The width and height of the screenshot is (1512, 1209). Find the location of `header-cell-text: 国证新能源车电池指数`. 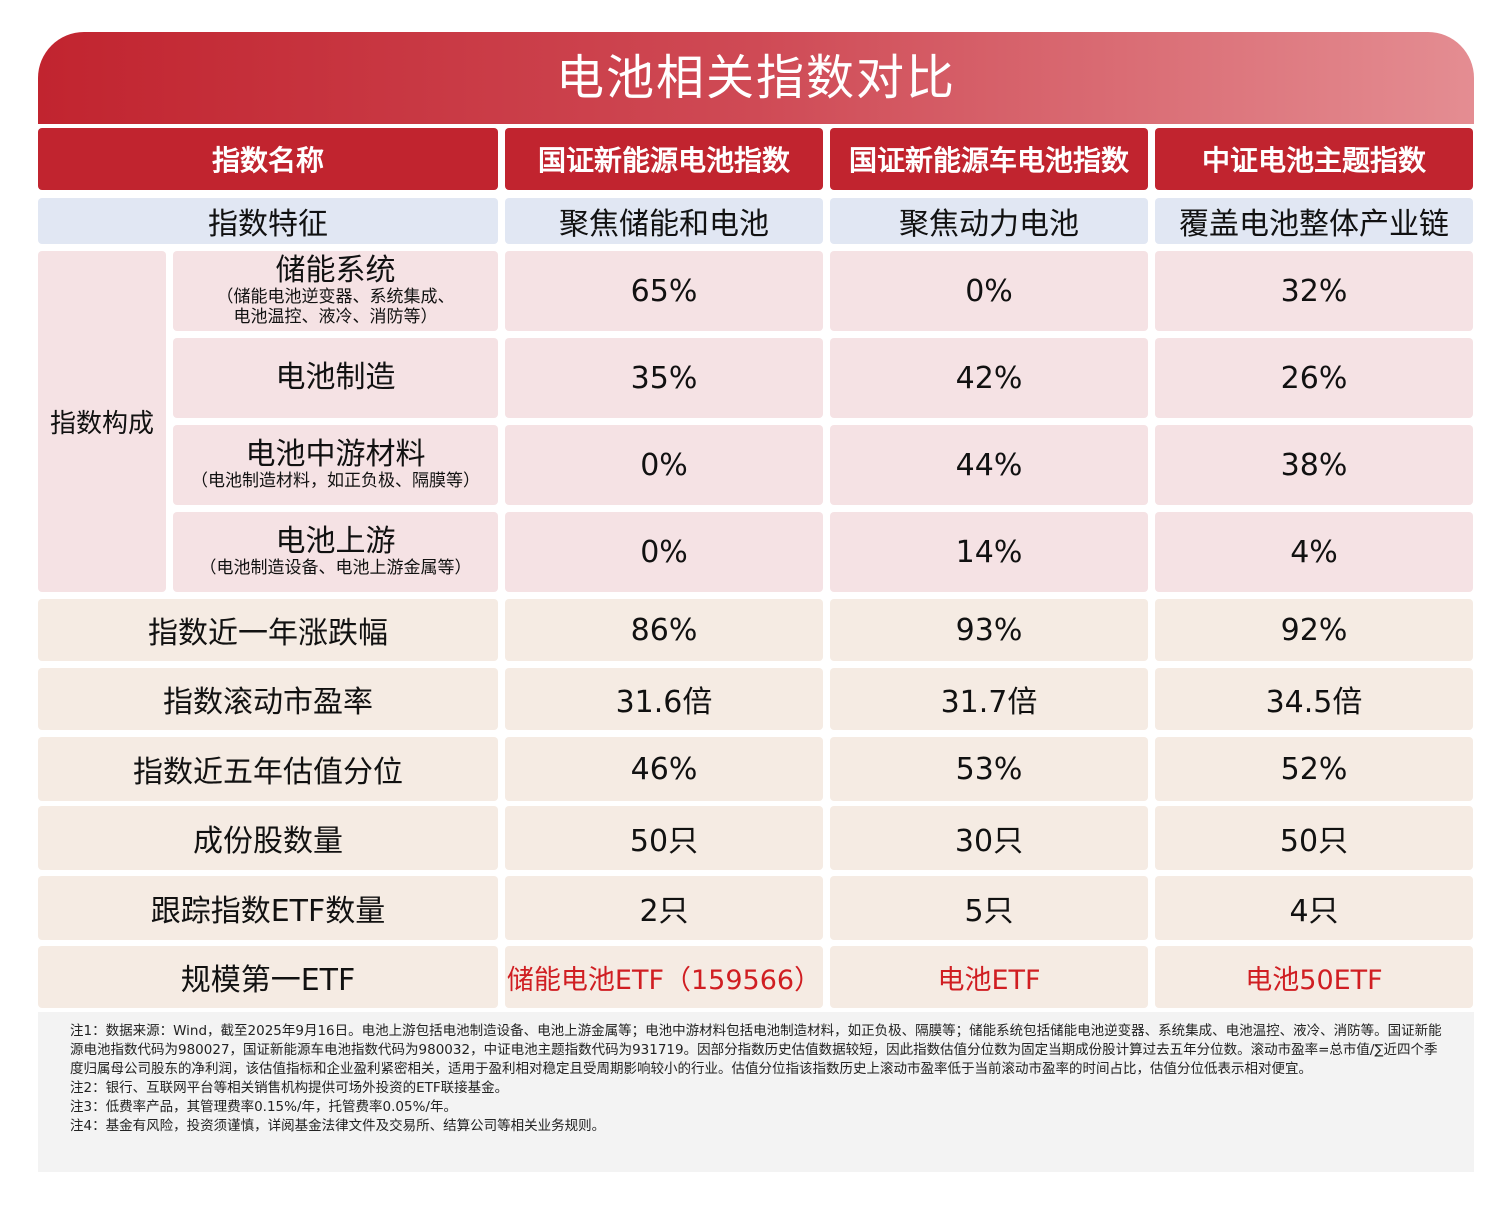

header-cell-text: 国证新能源车电池指数 is located at coordinates (988, 160).